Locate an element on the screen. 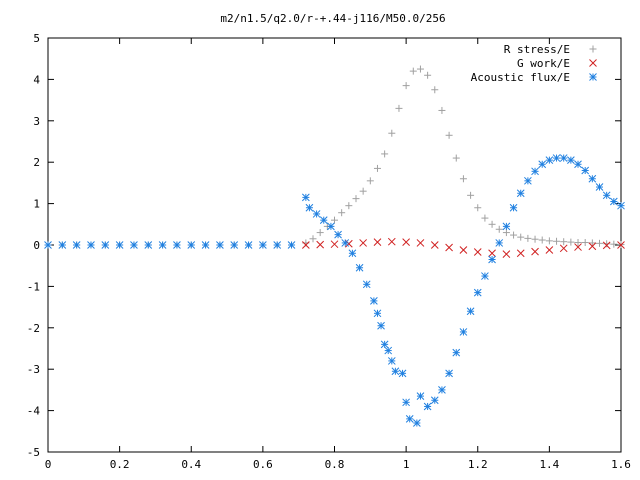 The height and width of the screenshot is (480, 640). x-tick-label: 0 is located at coordinates (48, 464).